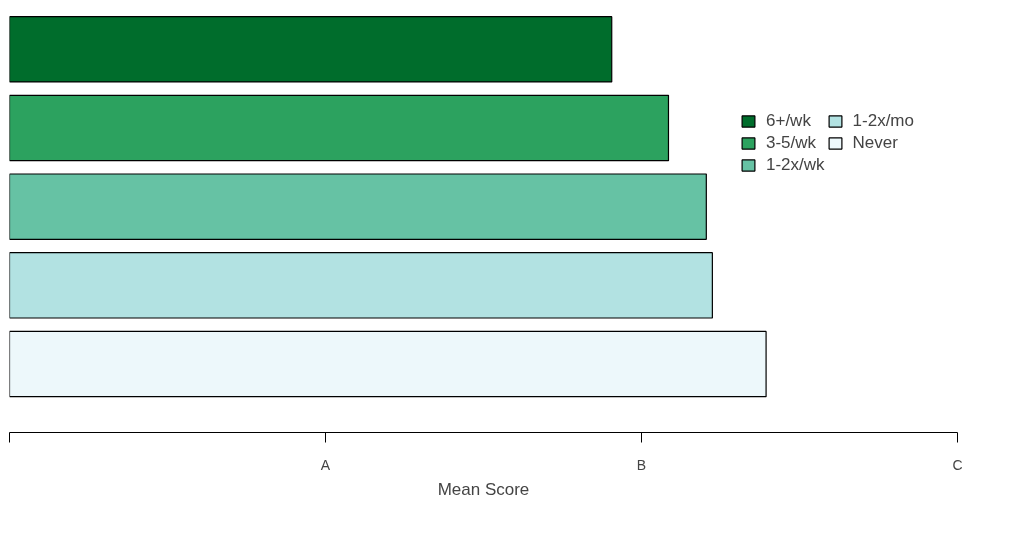 The height and width of the screenshot is (546, 1011). What do you see at coordinates (788, 121) in the screenshot?
I see `legend-label: 6+/wk` at bounding box center [788, 121].